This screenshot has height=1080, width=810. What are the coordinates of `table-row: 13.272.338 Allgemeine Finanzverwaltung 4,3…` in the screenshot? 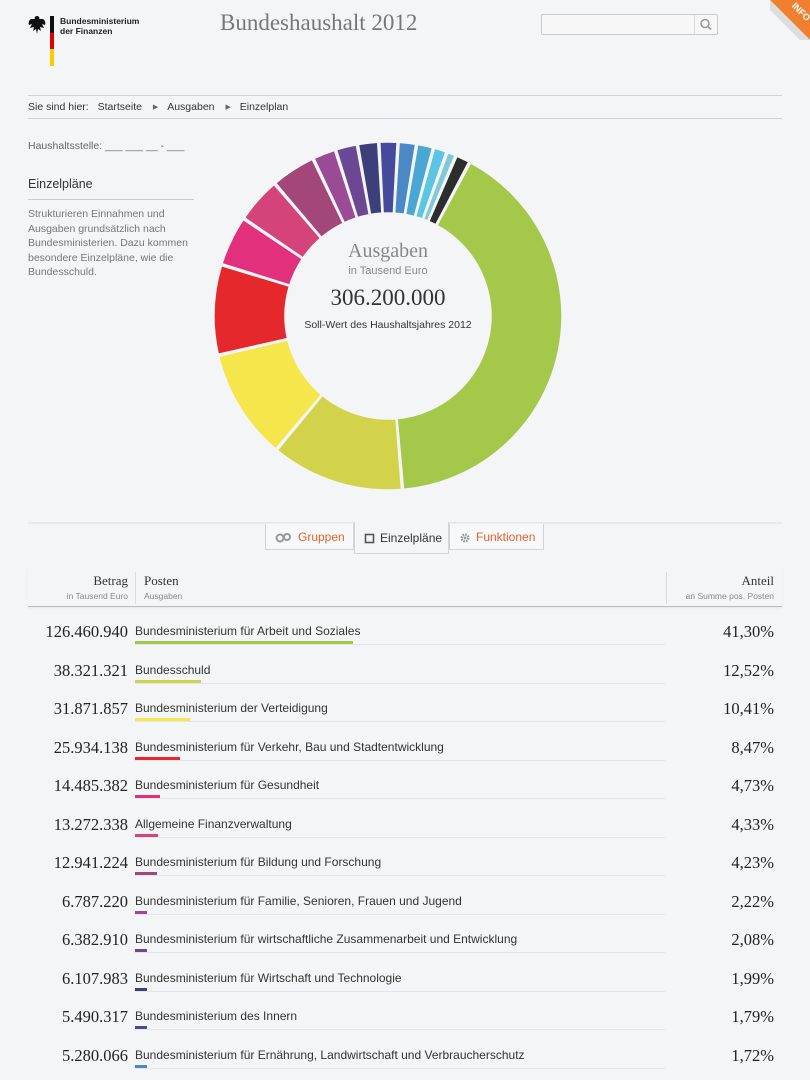 It's located at (405, 828).